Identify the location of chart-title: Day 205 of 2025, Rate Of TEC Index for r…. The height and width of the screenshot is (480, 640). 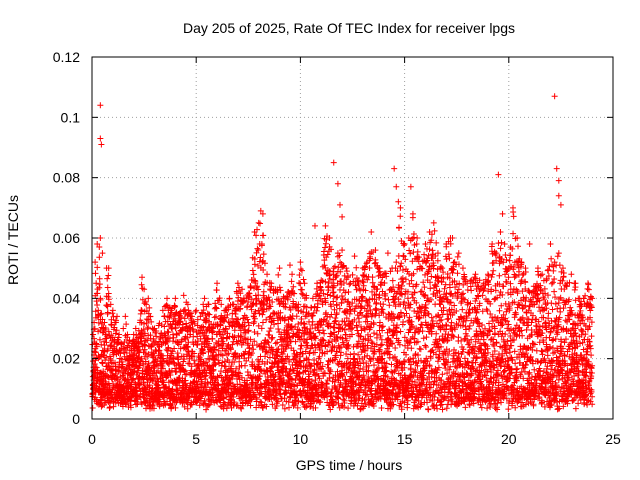
(349, 28).